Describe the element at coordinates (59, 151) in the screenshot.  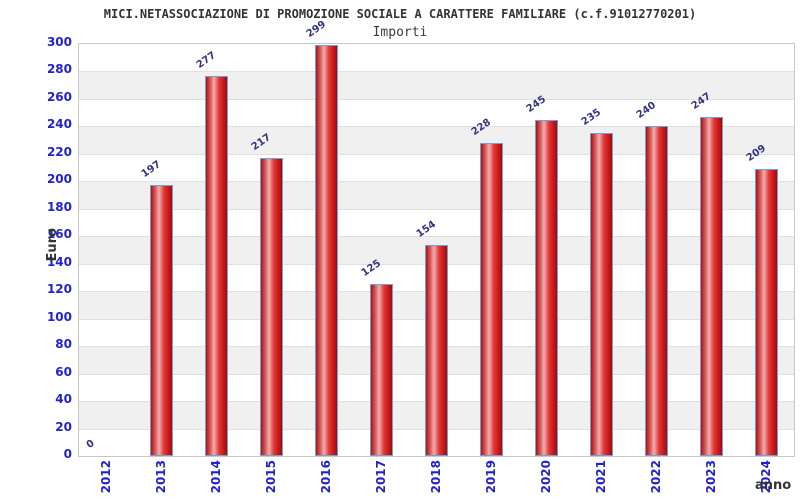
I see `y-axis-tick-label: 220` at that location.